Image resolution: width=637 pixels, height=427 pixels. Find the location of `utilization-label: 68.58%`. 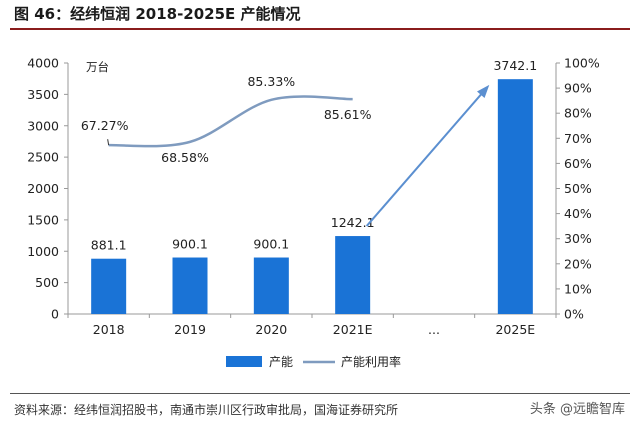

utilization-label: 68.58% is located at coordinates (185, 157).